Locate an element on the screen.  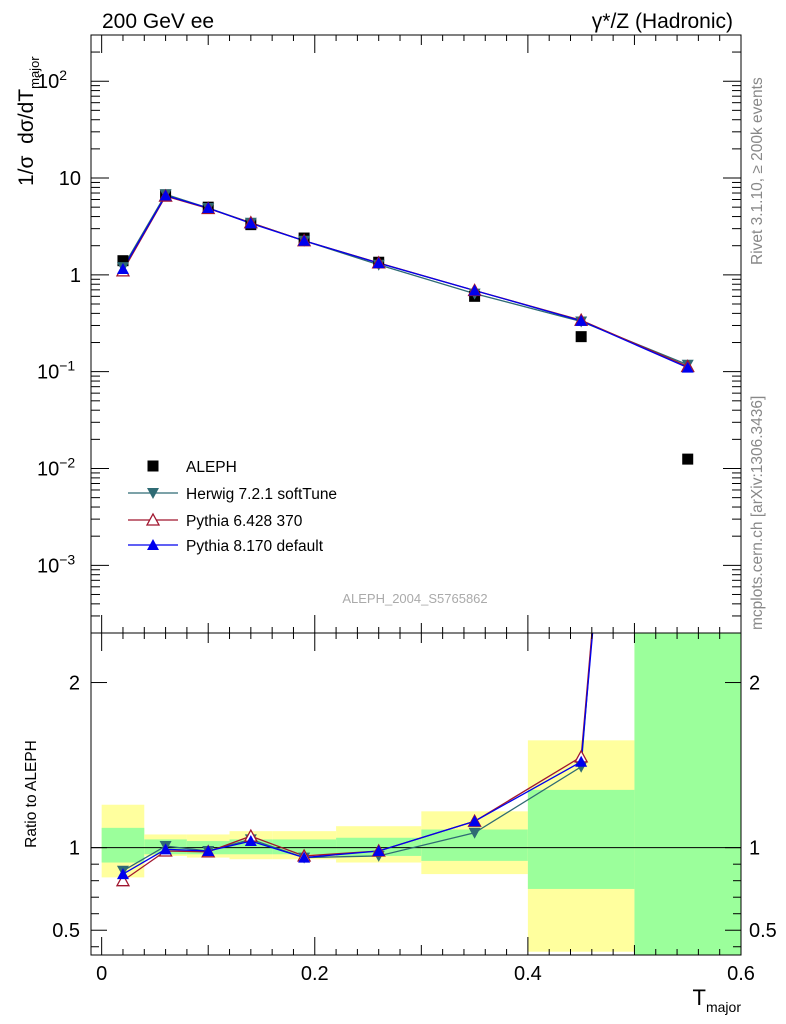
chart-title-right: γ*/Z (Hadronic) is located at coordinates (662, 21).